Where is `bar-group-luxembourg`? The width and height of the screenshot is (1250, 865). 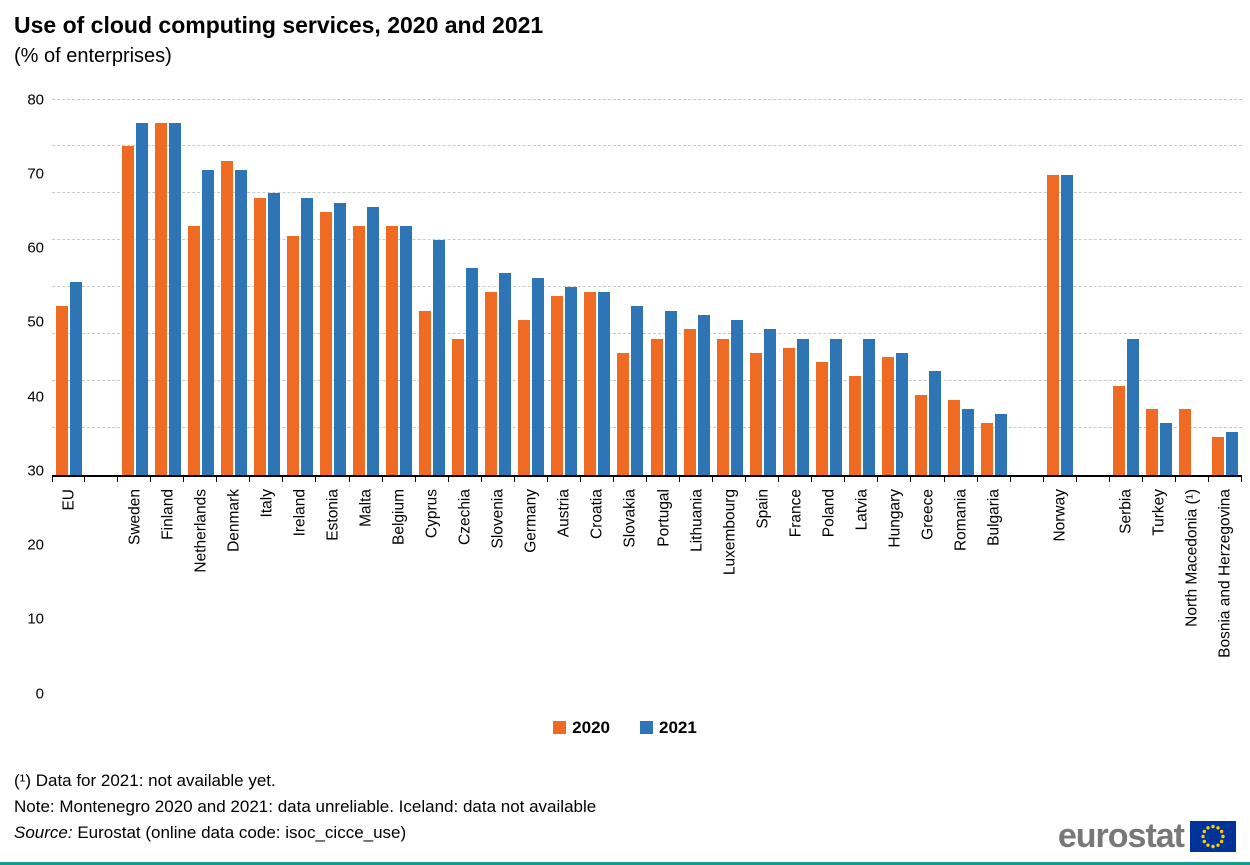
bar-group-luxembourg is located at coordinates (729, 287).